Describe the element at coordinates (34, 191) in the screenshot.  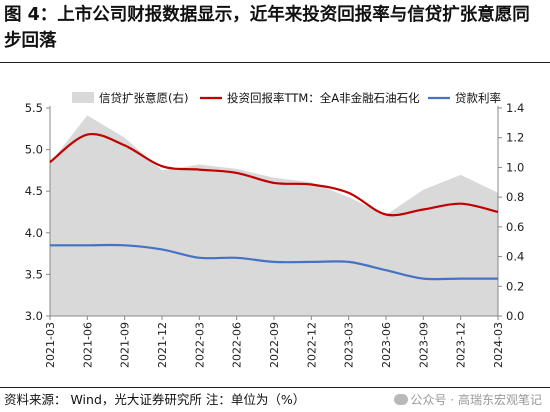
I see `y-left-tick-label: 4.5` at that location.